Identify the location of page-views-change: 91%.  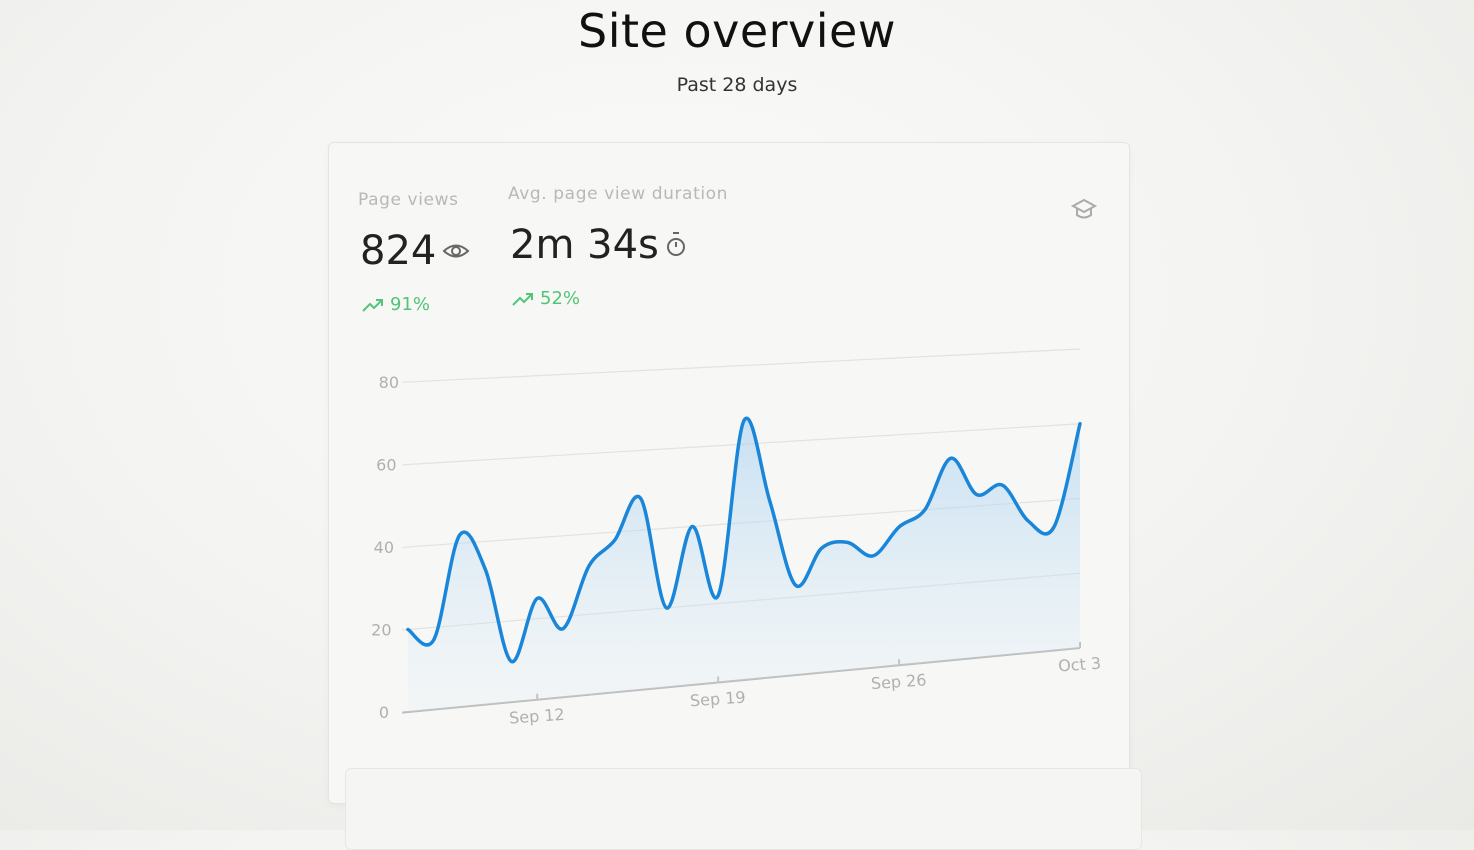
(396, 304).